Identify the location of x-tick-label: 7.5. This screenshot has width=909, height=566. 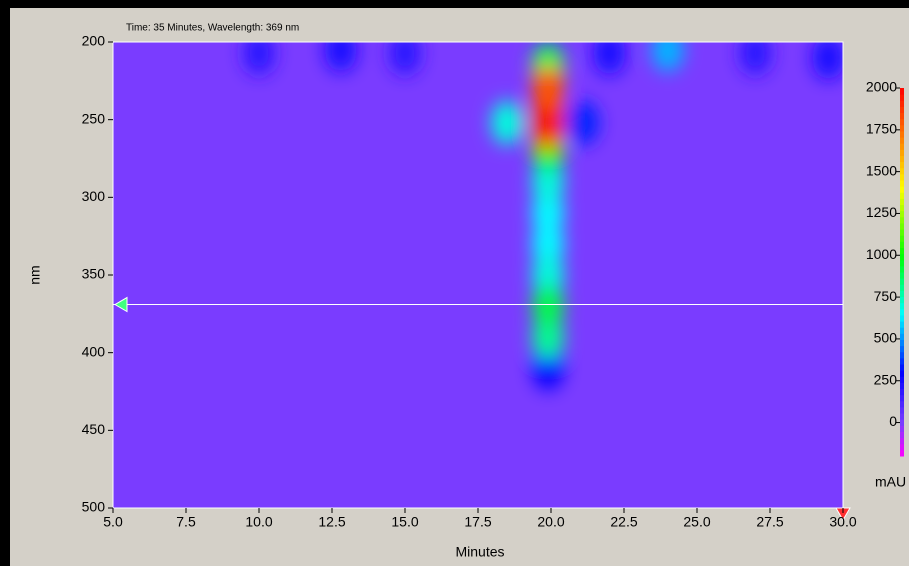
(186, 522).